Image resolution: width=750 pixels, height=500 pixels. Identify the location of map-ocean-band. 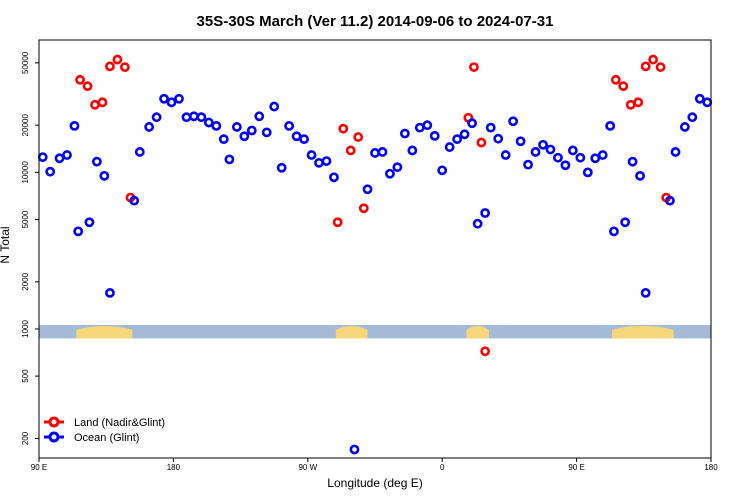
(375, 332).